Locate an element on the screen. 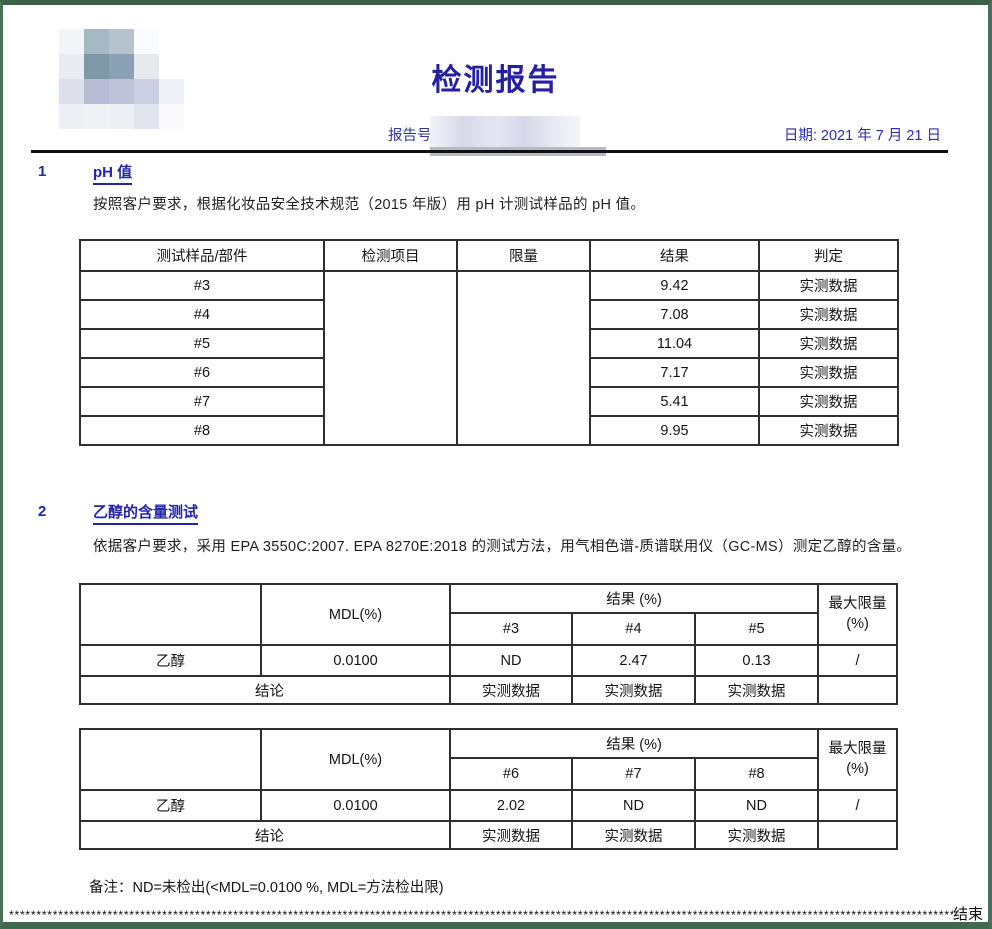  result-cell: 11.04 is located at coordinates (674, 343).